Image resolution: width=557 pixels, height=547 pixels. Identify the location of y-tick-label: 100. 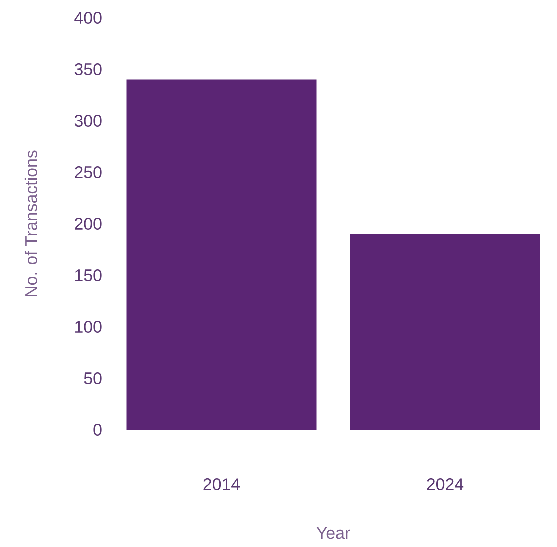
(89, 327).